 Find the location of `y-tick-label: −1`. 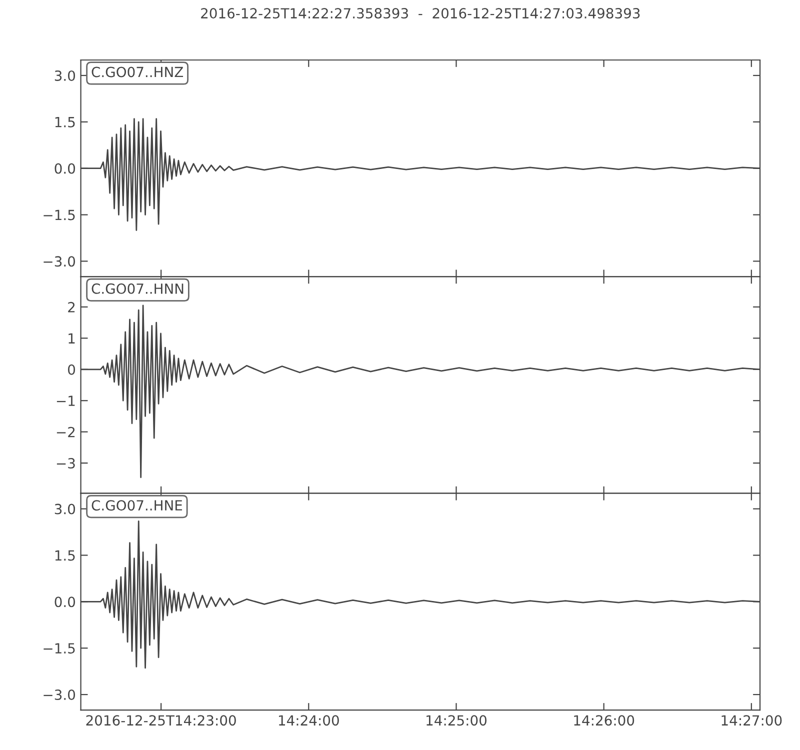

y-tick-label: −1 is located at coordinates (65, 401).